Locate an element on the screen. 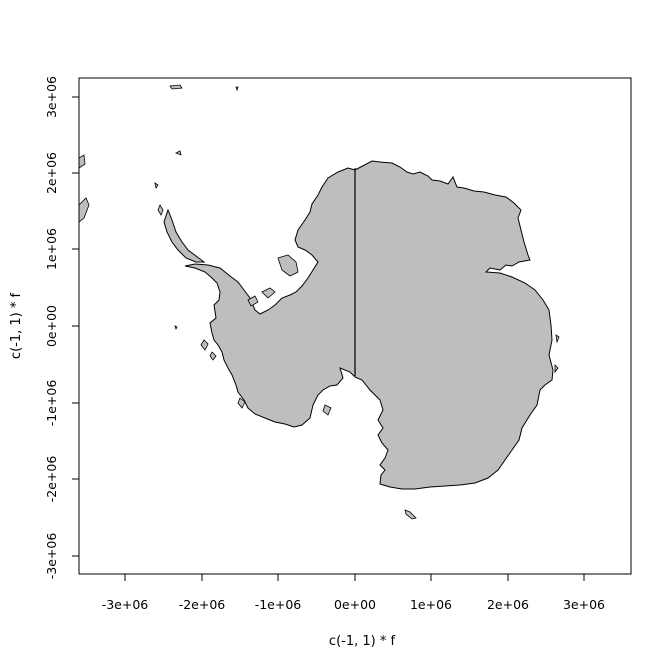 This screenshot has width=672, height=672. y-tick-label: -2e+06 is located at coordinates (51, 479).